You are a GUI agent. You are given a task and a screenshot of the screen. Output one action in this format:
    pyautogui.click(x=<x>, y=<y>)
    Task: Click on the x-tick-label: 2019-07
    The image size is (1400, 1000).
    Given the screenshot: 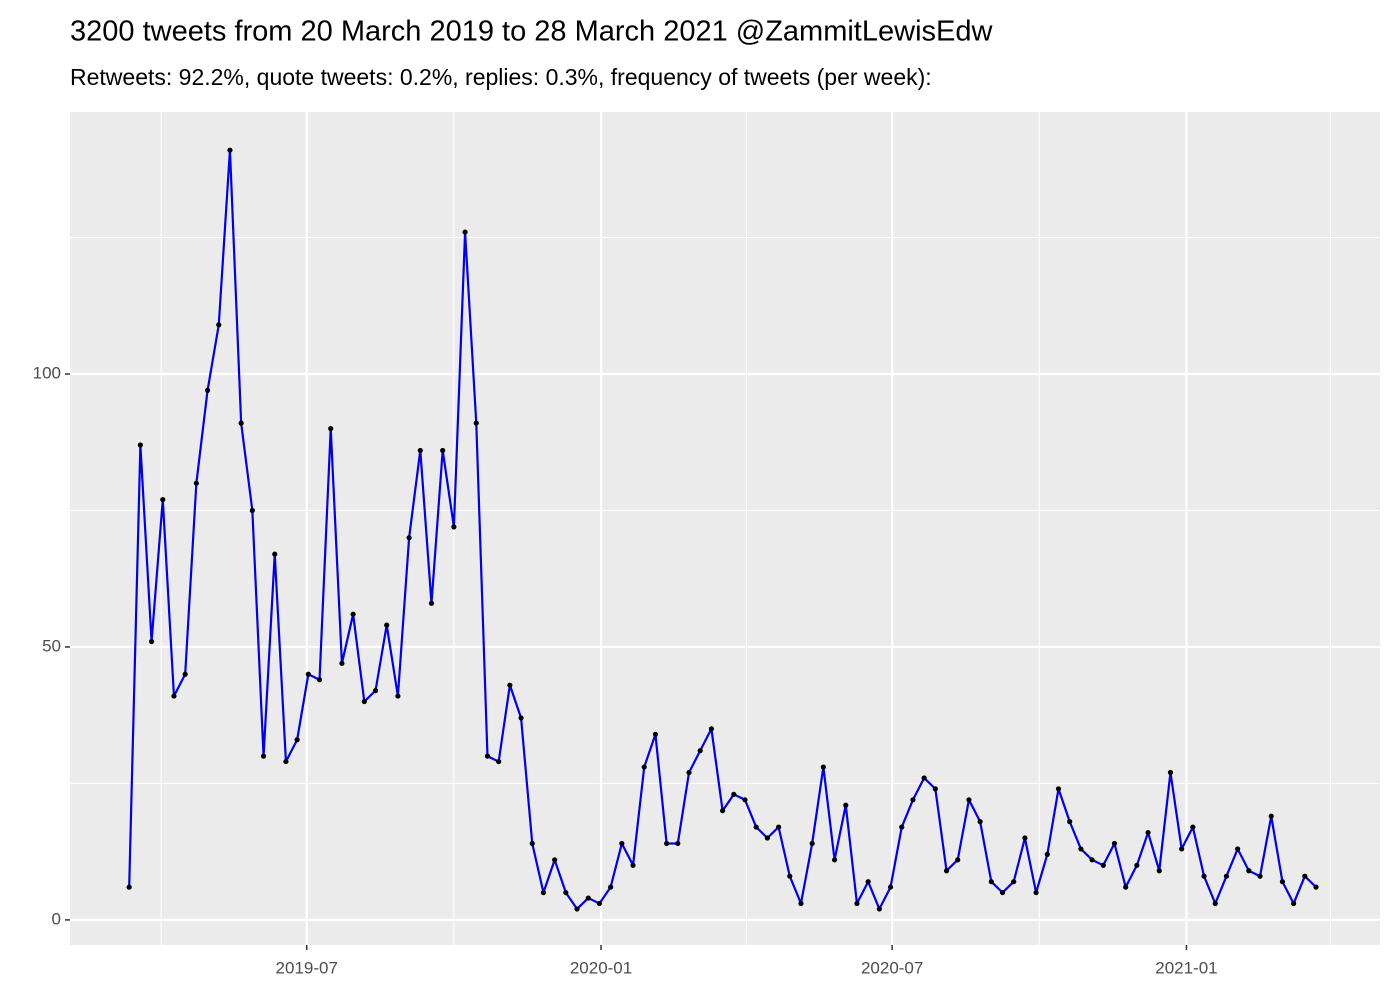 What is the action you would take?
    pyautogui.click(x=307, y=967)
    